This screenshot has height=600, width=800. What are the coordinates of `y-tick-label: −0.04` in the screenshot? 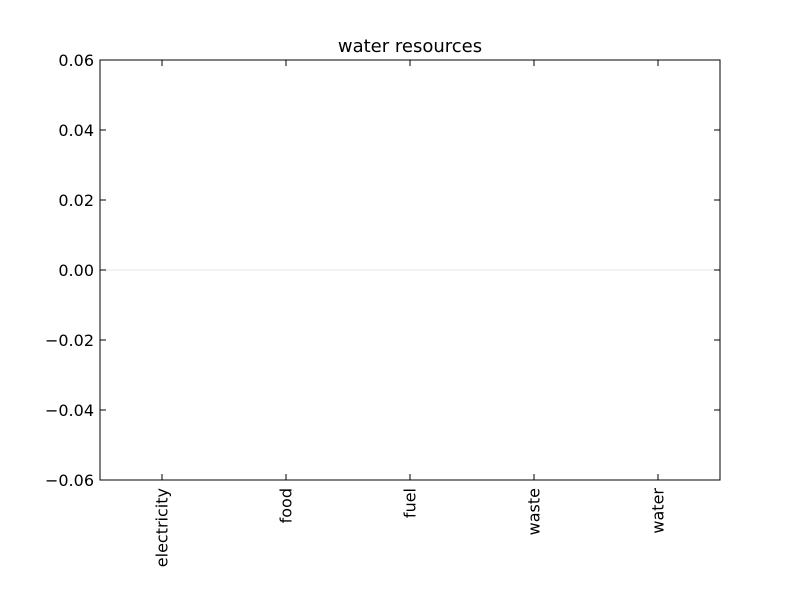 It's located at (69, 410).